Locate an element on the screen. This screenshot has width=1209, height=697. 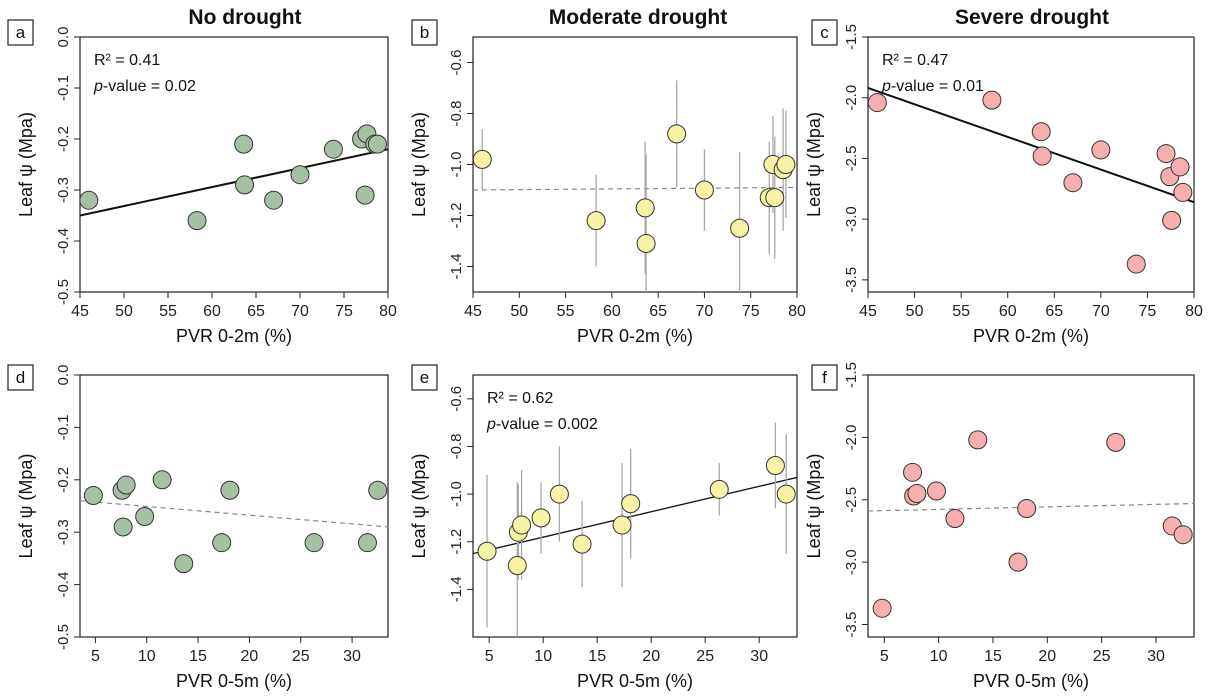
x-axis-label: PVR 0-2m (%) is located at coordinates (1031, 336).